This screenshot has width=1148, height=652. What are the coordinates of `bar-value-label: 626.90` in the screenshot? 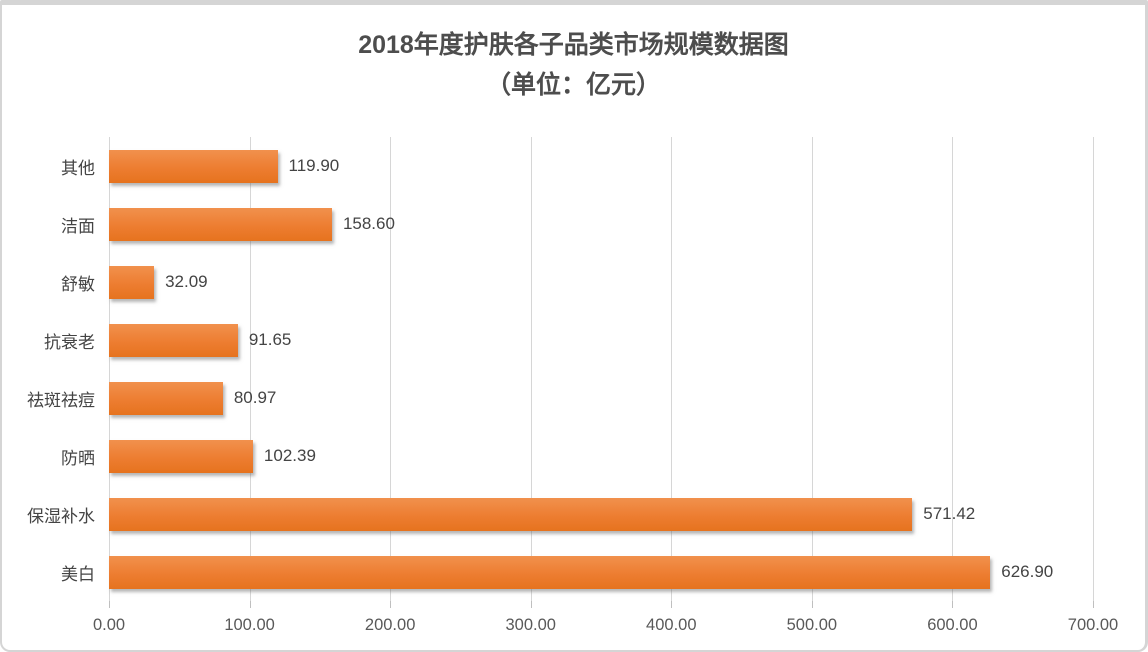 It's located at (1027, 571).